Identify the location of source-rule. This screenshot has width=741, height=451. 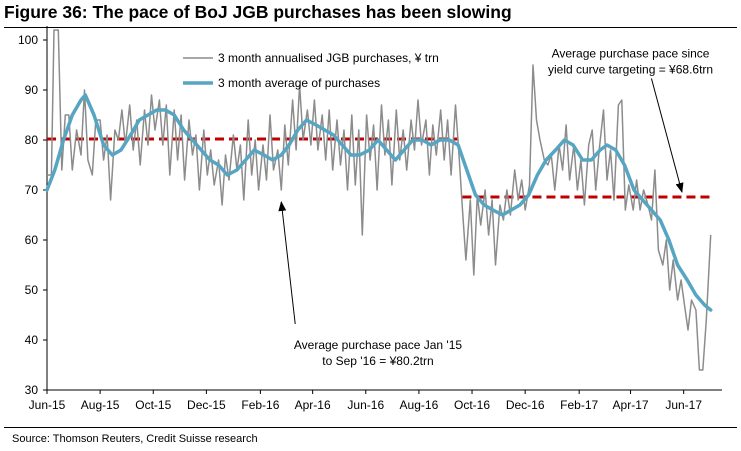
(370, 427).